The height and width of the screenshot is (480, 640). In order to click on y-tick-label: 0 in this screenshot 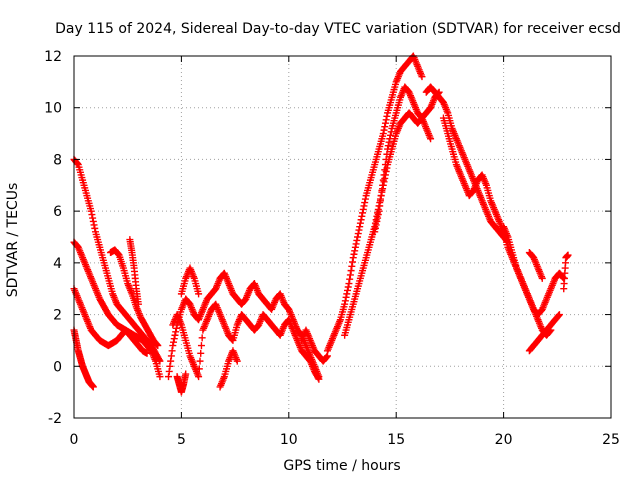, I will do `click(57, 367)`.